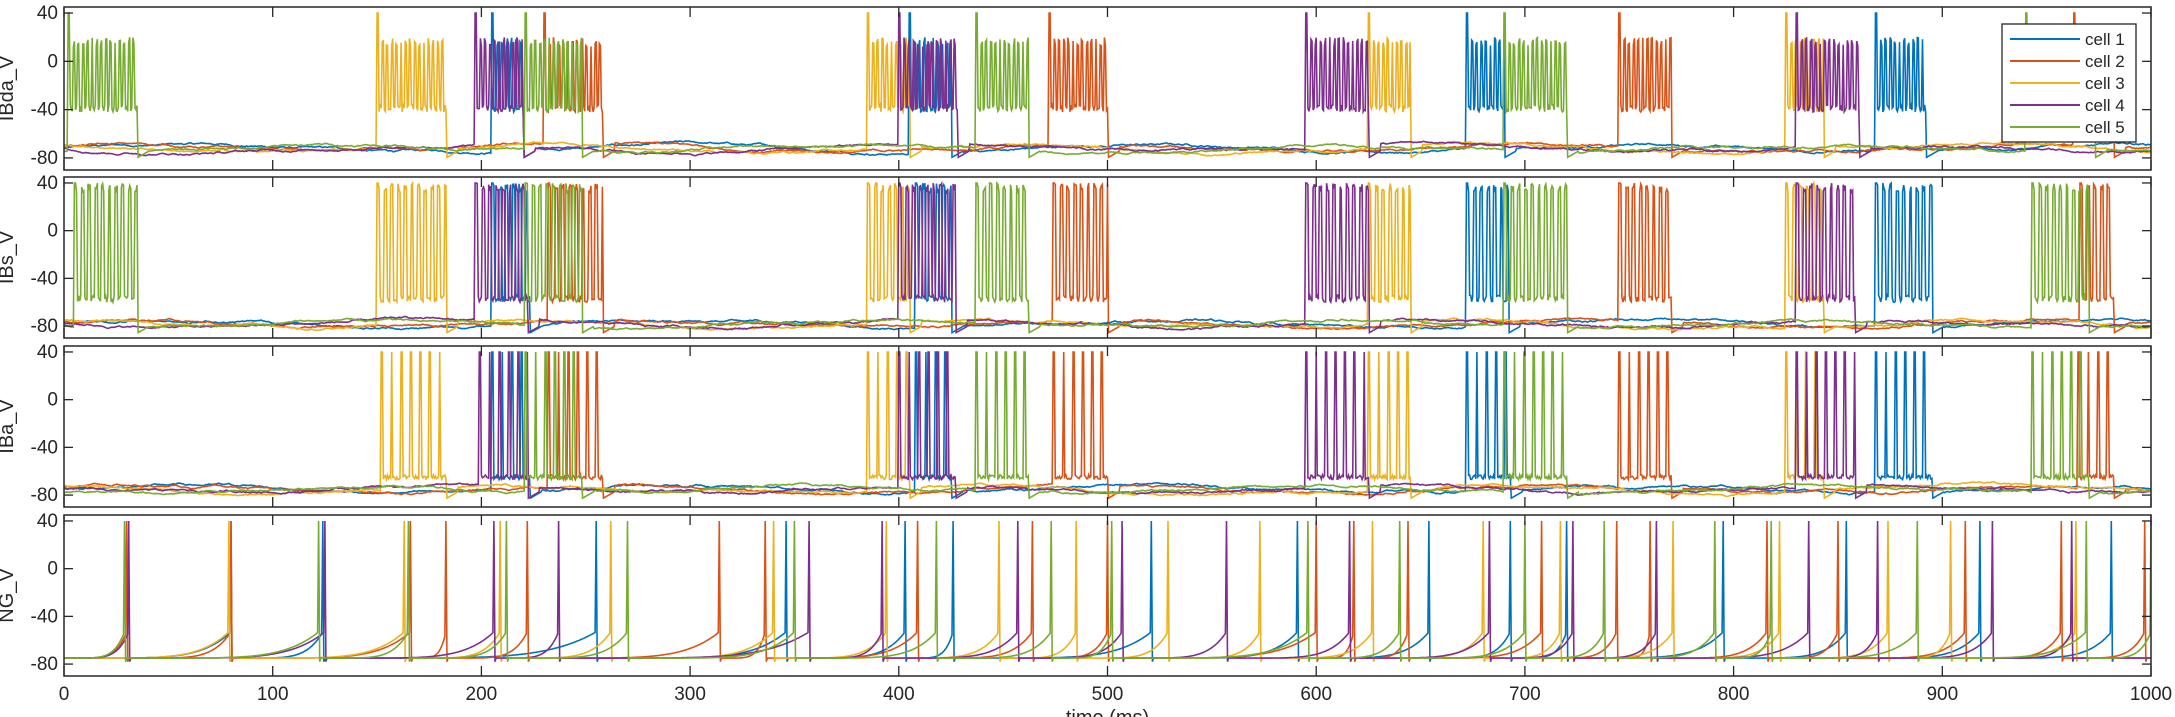 The image size is (2175, 717). What do you see at coordinates (2105, 61) in the screenshot?
I see `legend-label-cell-2: cell 2` at bounding box center [2105, 61].